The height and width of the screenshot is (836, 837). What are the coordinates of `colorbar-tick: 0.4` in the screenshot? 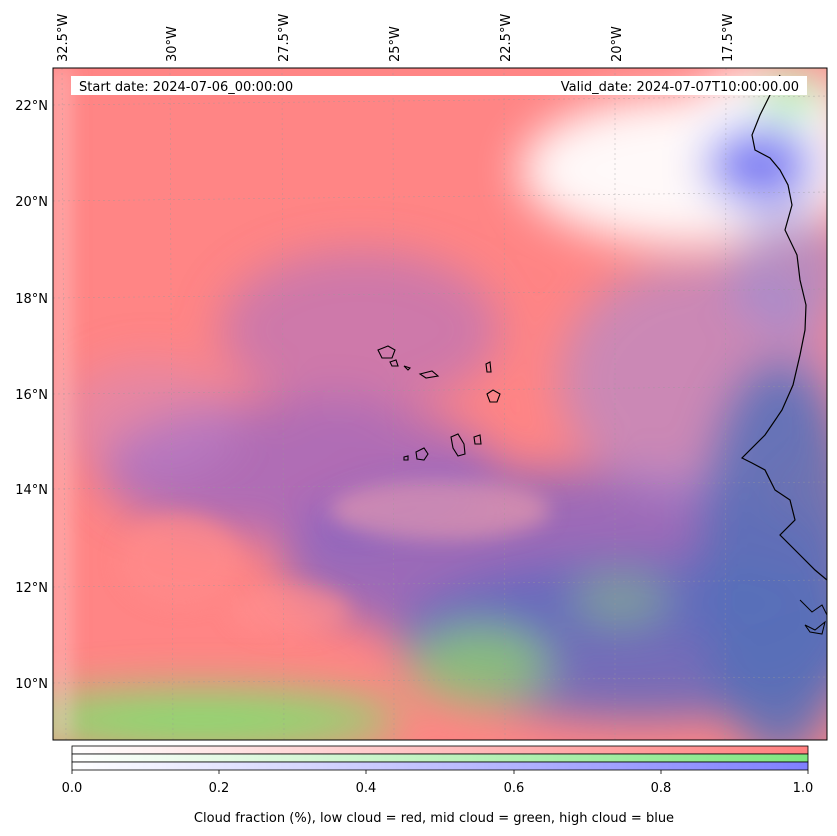 It's located at (366, 788).